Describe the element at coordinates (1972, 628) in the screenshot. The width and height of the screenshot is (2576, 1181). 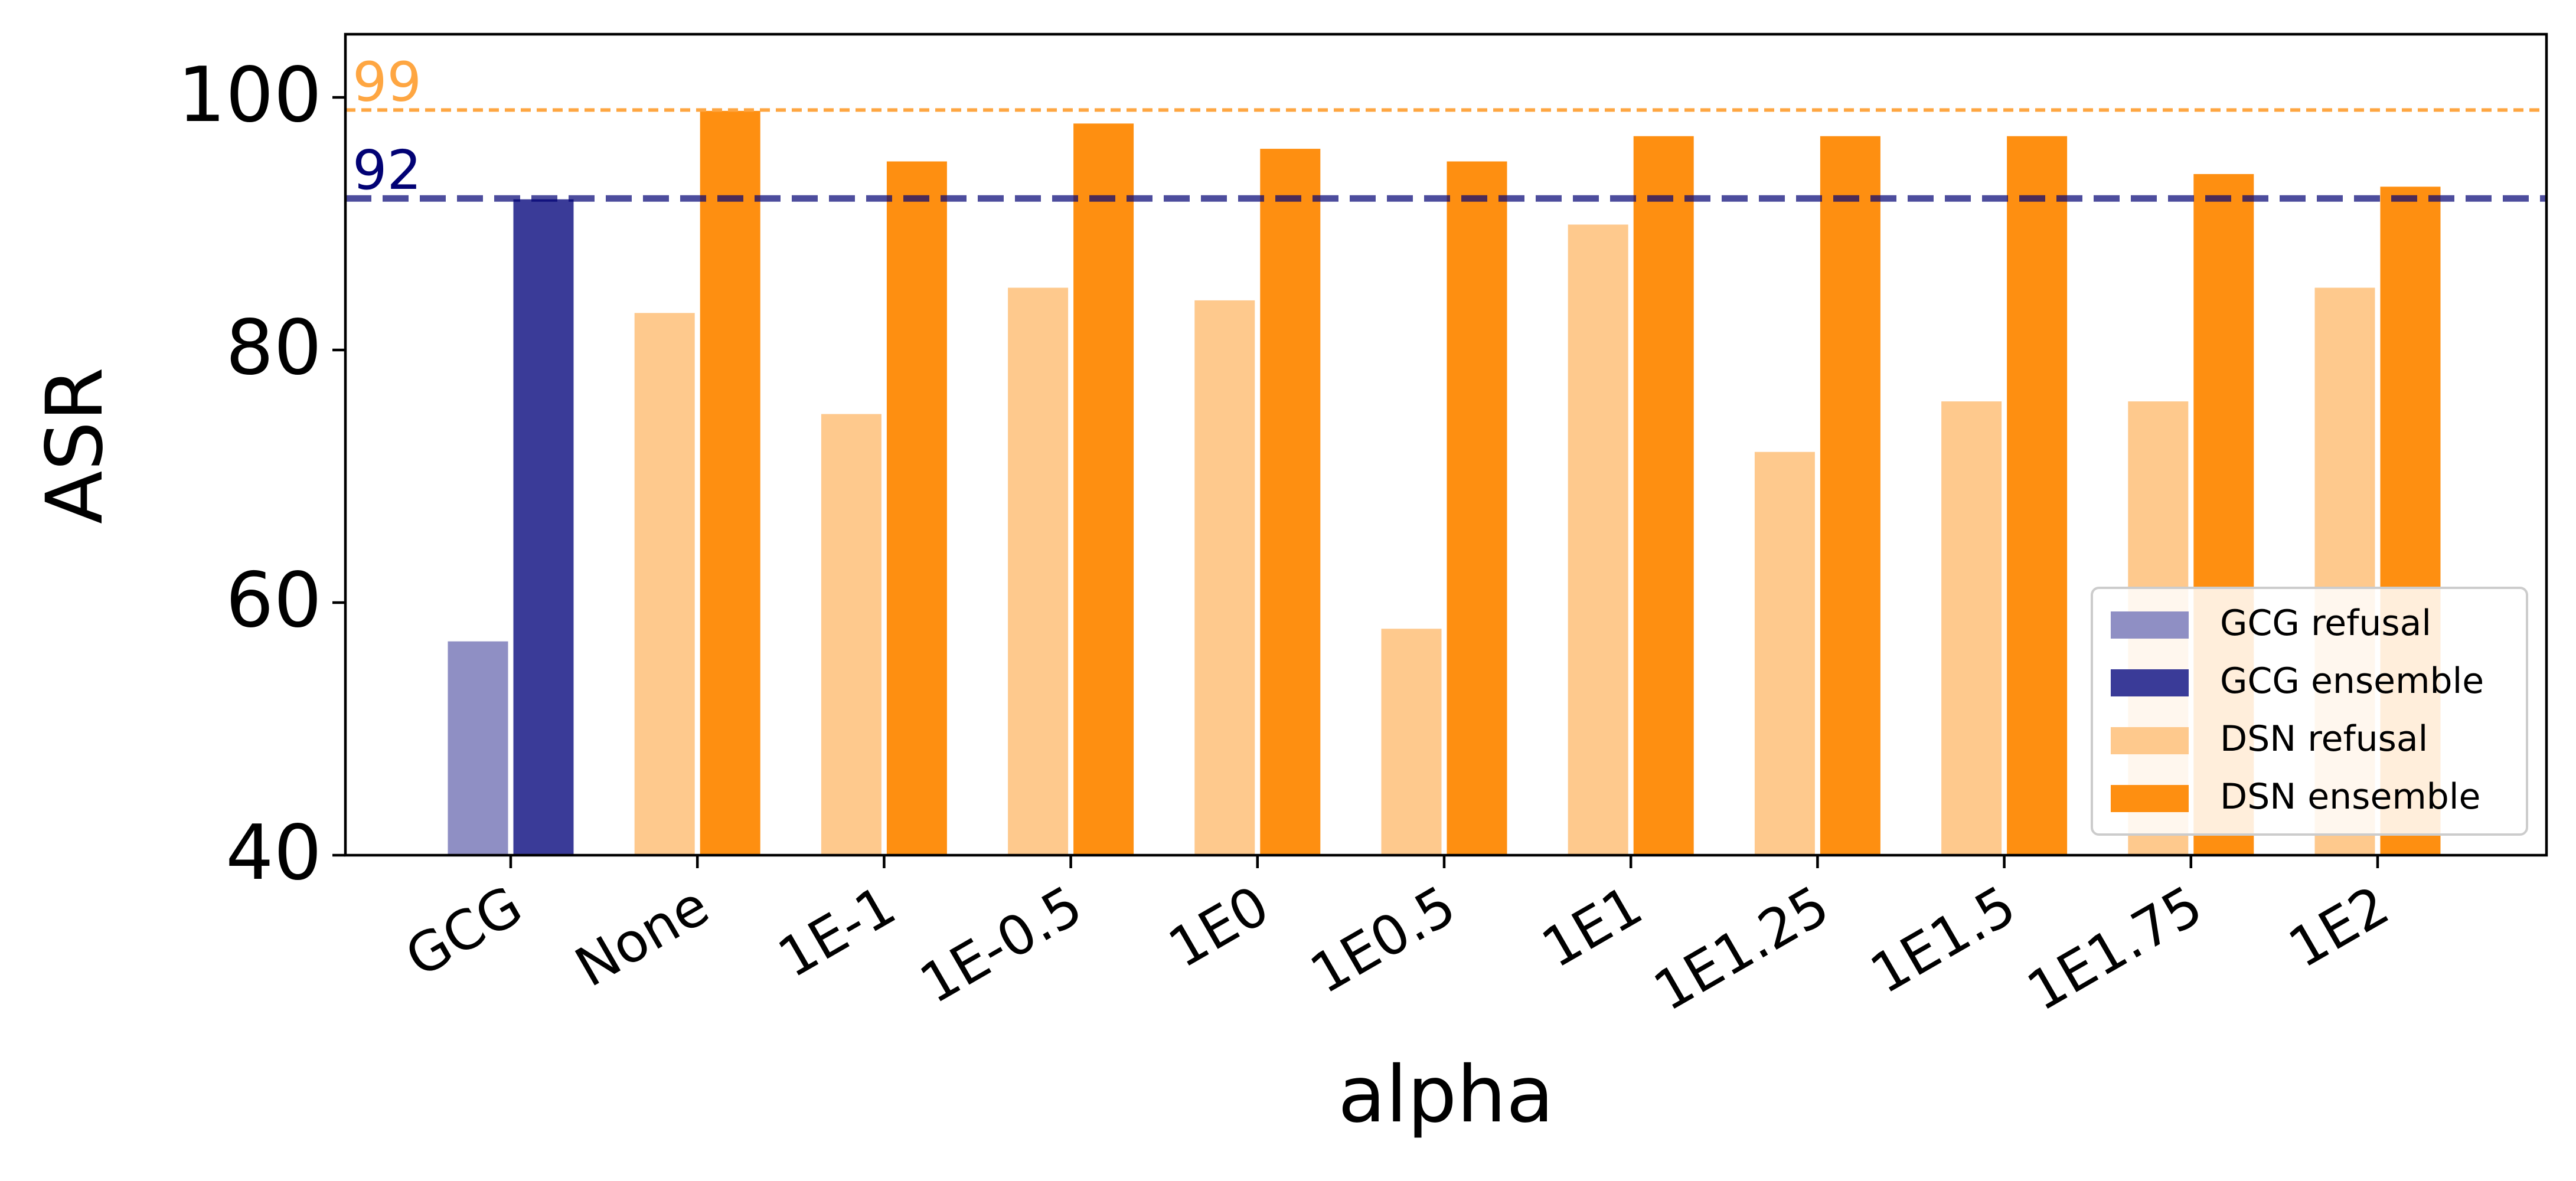
I see `bar-dsn-refusal-1E1.5` at that location.